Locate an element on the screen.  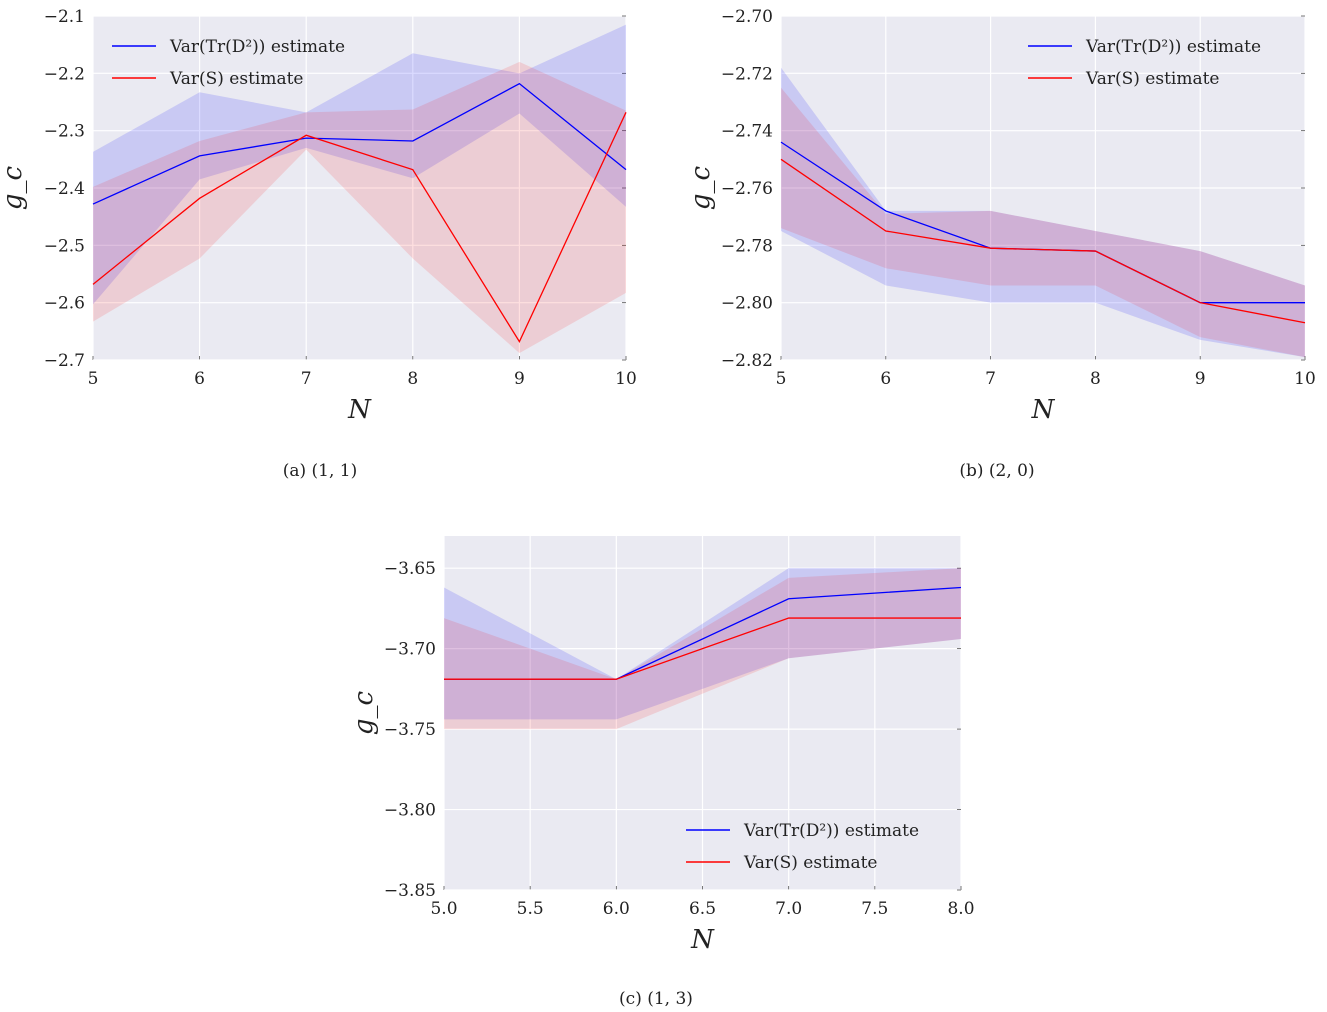
subfigure-caption: (a) (1, 1) is located at coordinates (320, 471).